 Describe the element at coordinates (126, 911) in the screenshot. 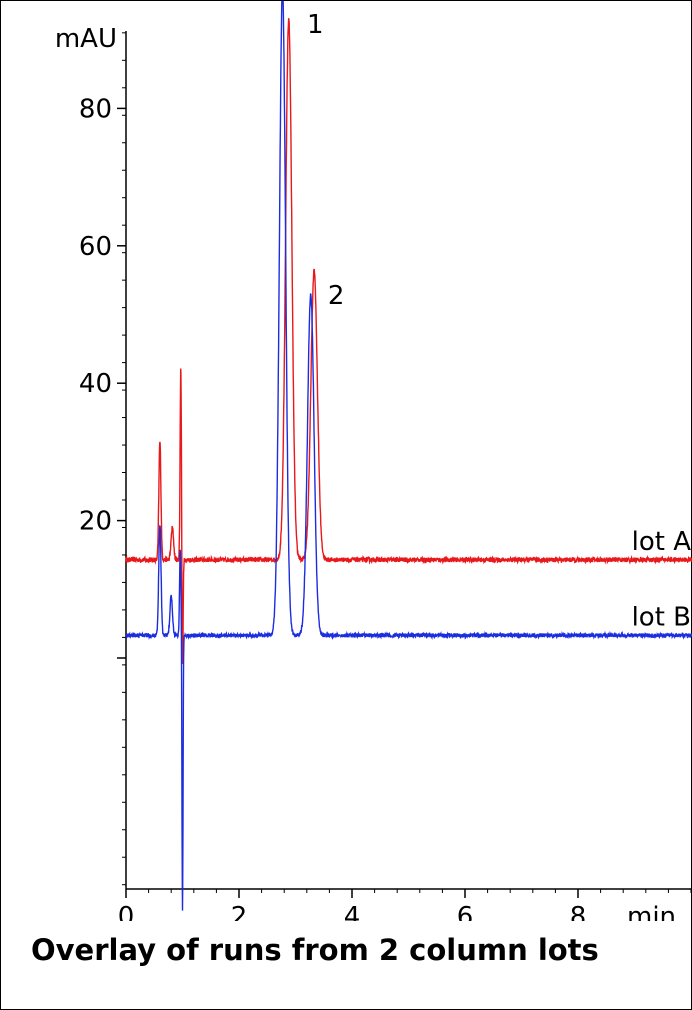

I see `x-tick-label: 0` at that location.